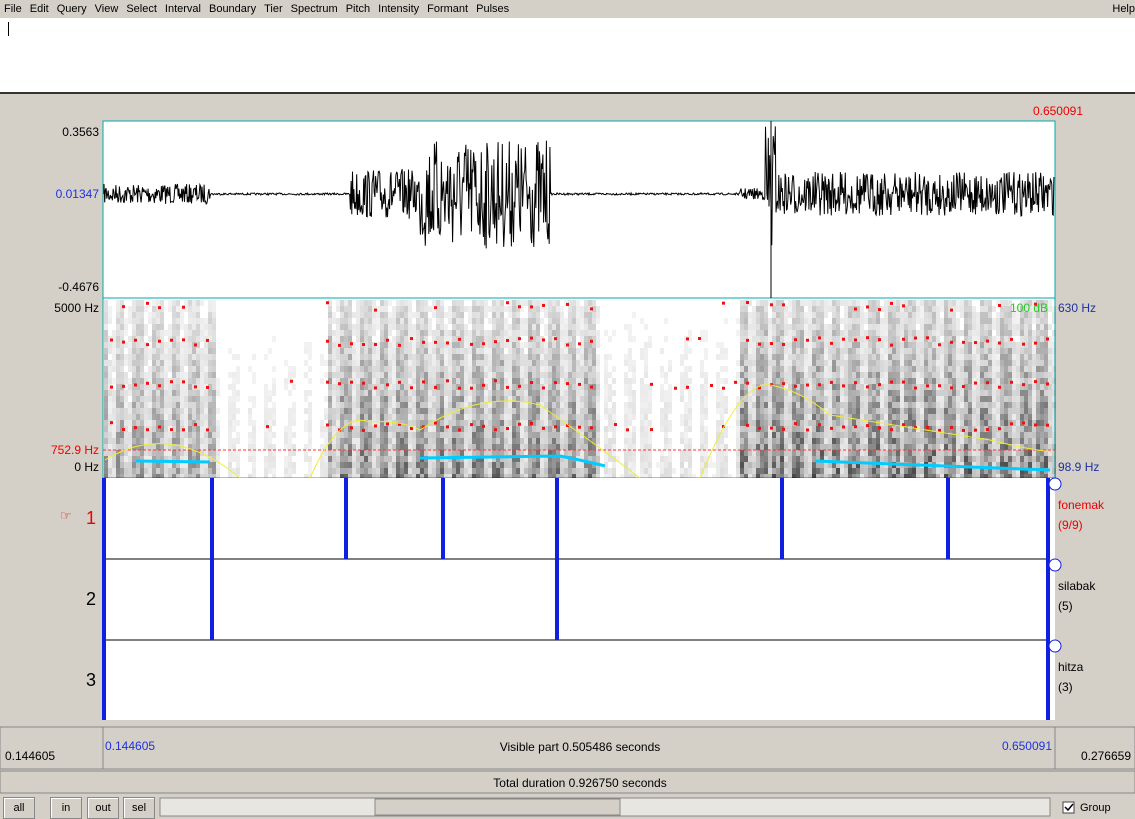 This screenshot has height=819, width=1135. What do you see at coordinates (39, 9) in the screenshot?
I see `menu-item: Edit` at bounding box center [39, 9].